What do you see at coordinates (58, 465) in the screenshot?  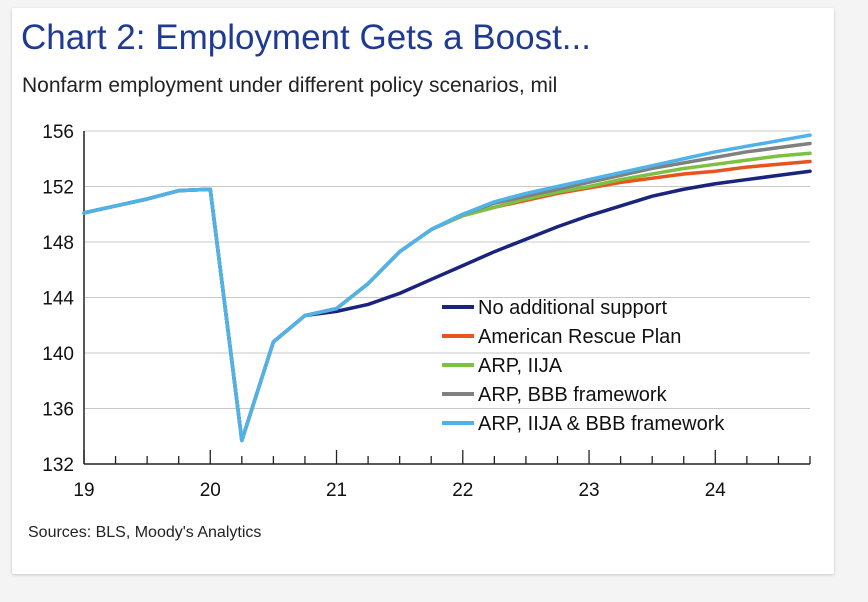 I see `y-tick-label: 132` at bounding box center [58, 465].